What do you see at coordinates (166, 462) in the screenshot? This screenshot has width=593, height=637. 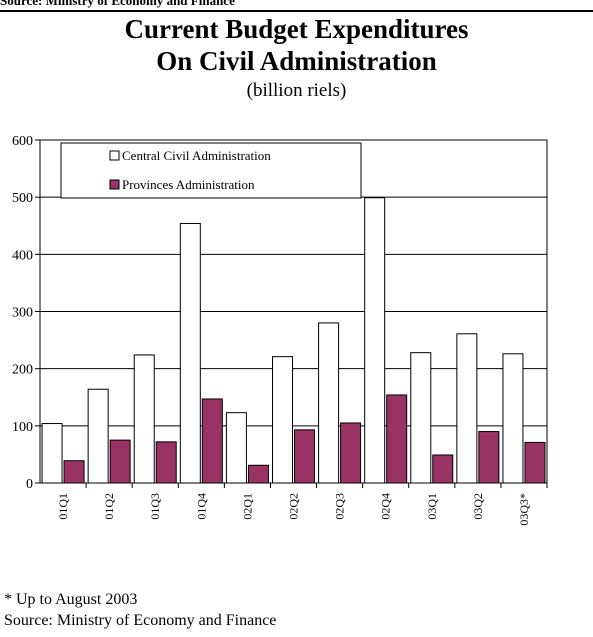 I see `bar-provinces-01Q3` at bounding box center [166, 462].